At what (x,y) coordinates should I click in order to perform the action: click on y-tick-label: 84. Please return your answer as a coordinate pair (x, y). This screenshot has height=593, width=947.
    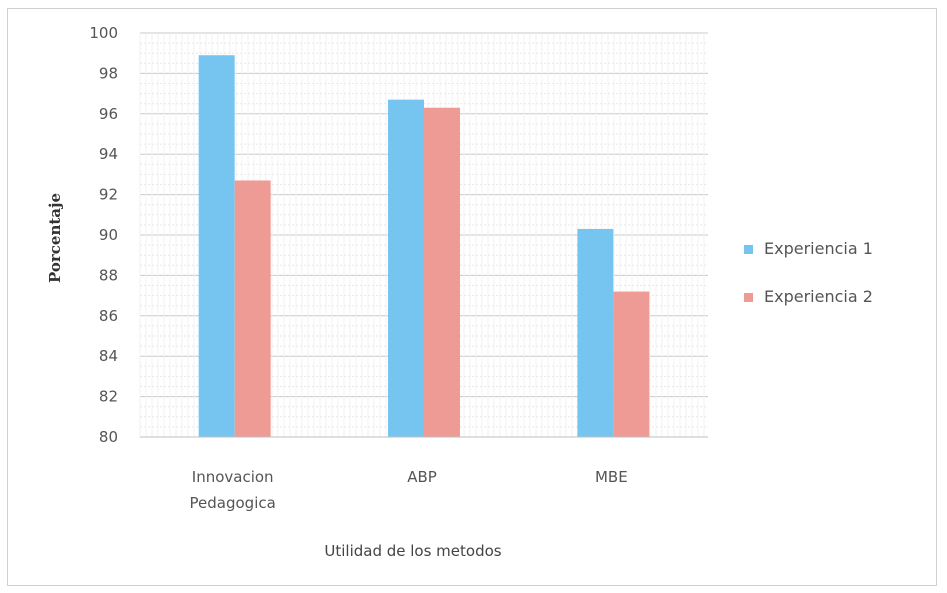
    Looking at the image, I should click on (108, 356).